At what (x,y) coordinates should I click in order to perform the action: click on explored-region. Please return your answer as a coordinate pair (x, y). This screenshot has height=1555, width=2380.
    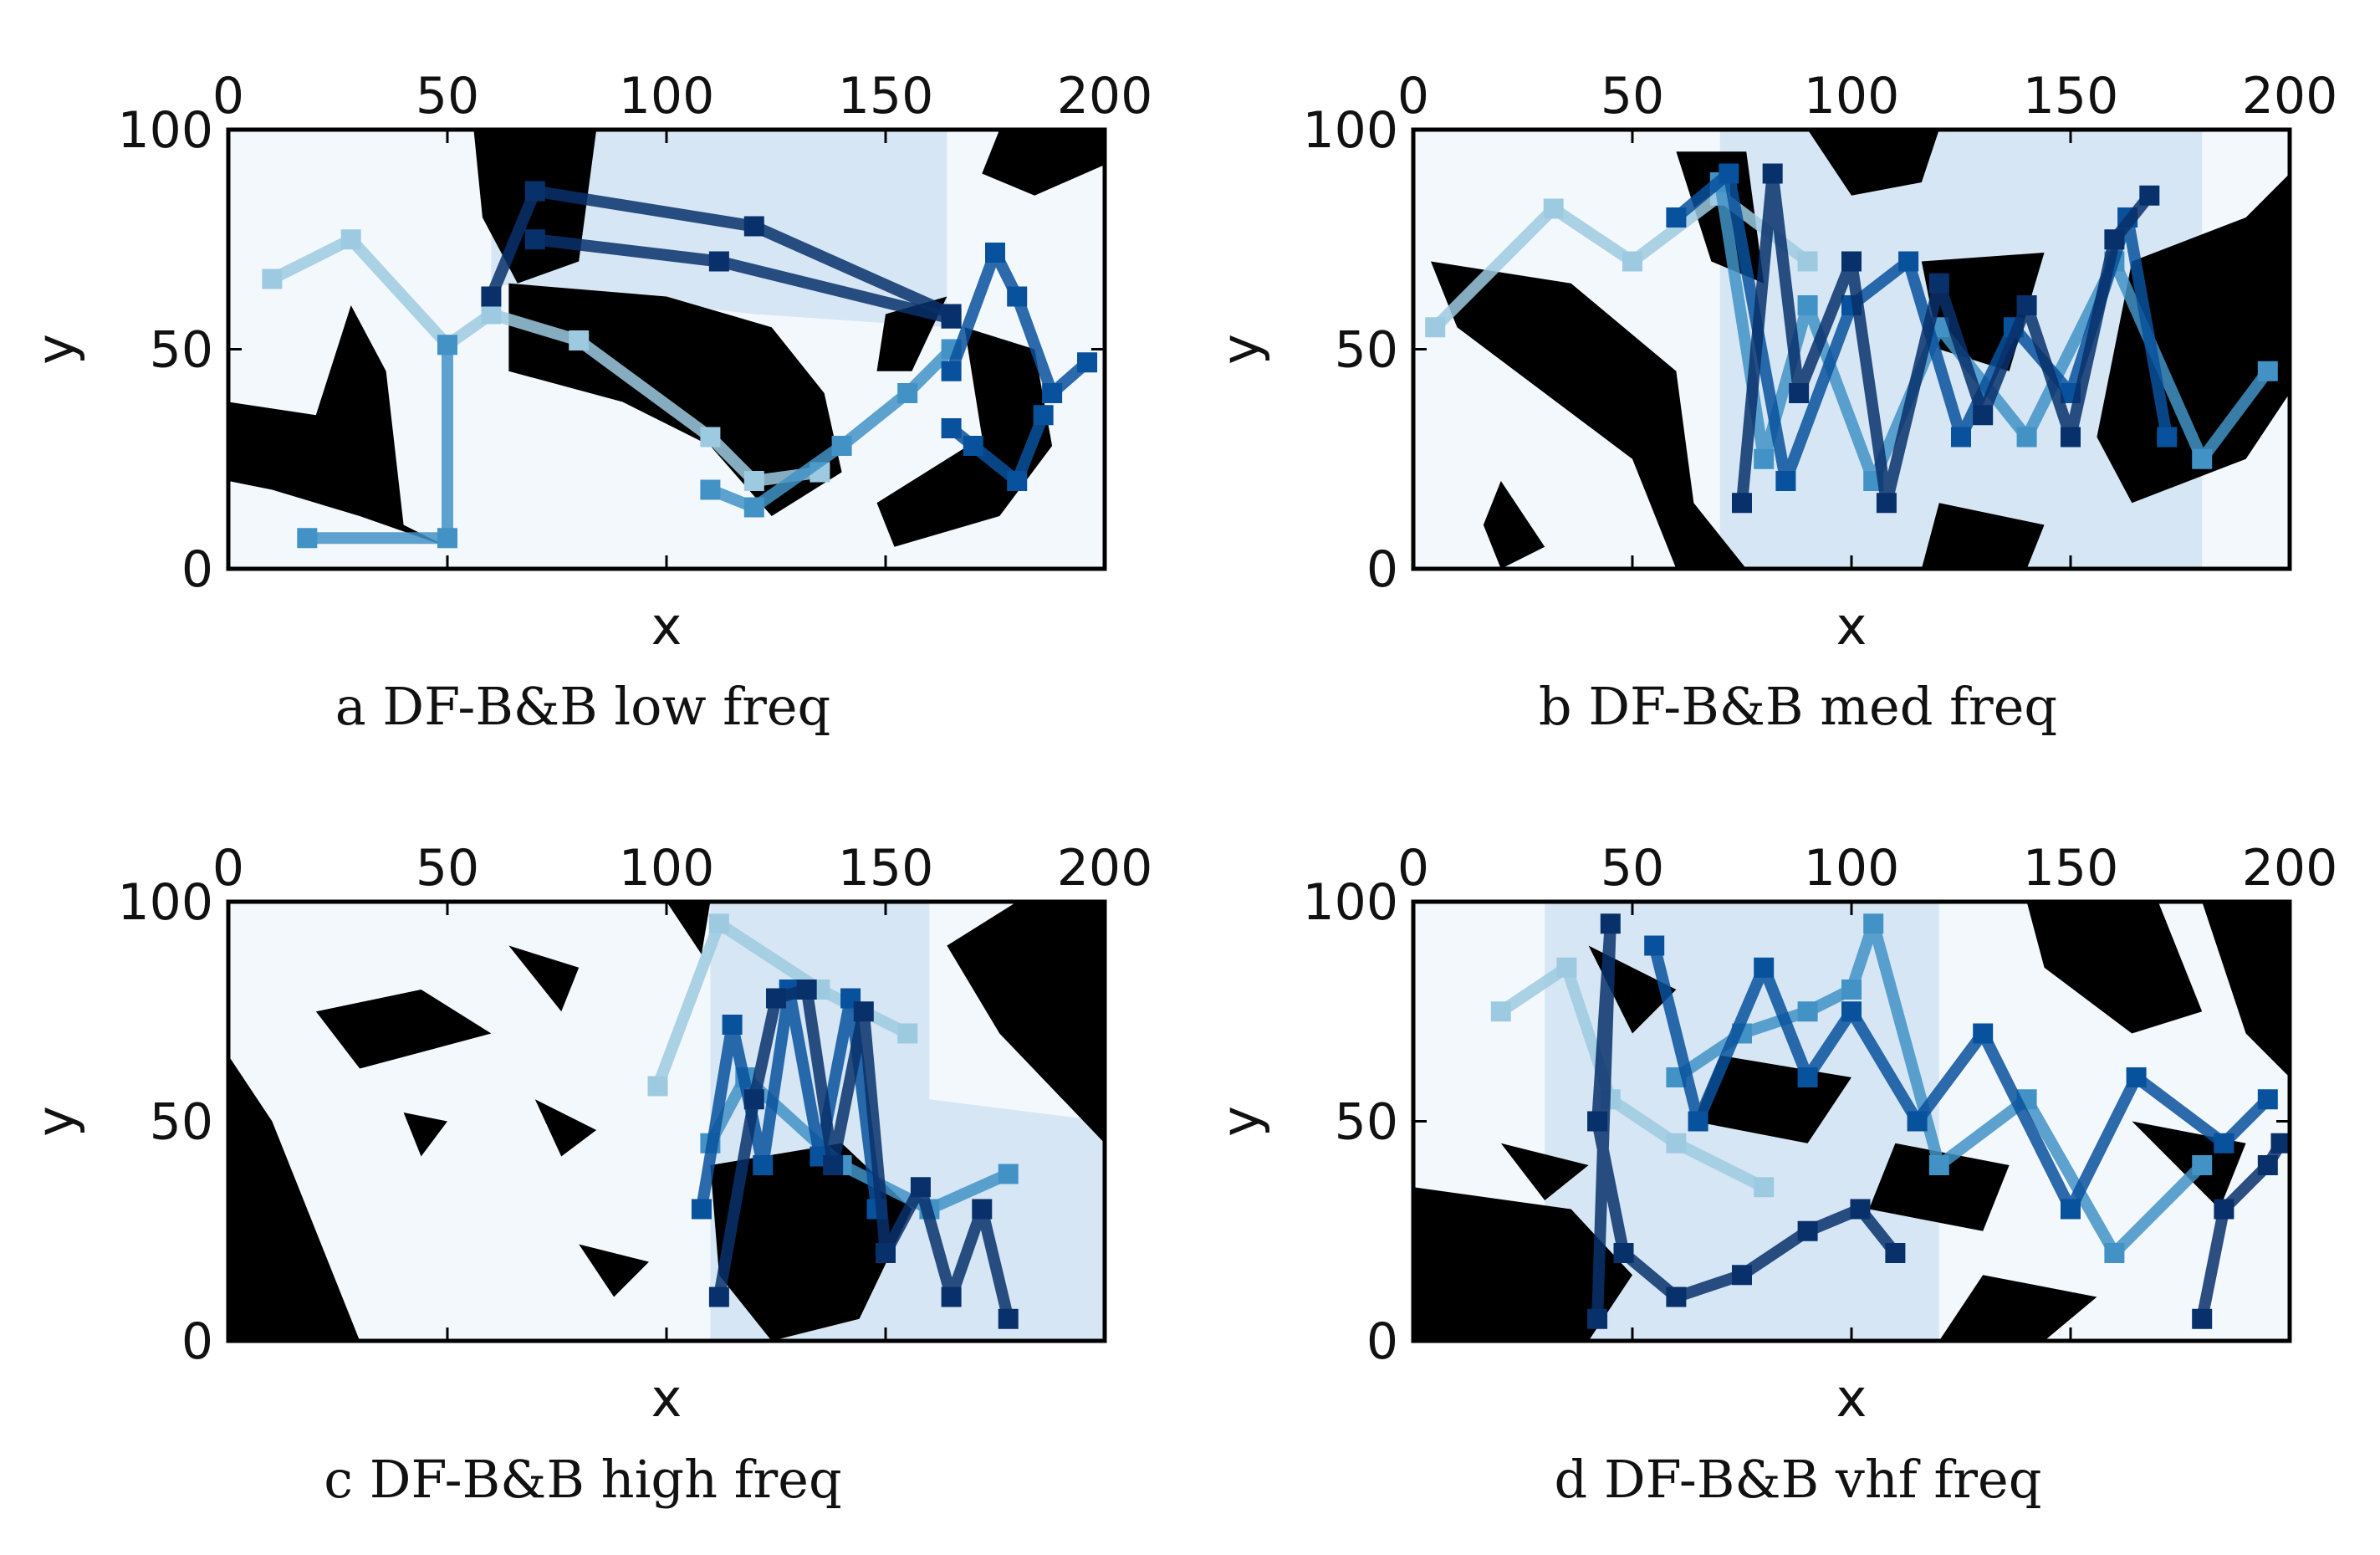
    Looking at the image, I should click on (719, 229).